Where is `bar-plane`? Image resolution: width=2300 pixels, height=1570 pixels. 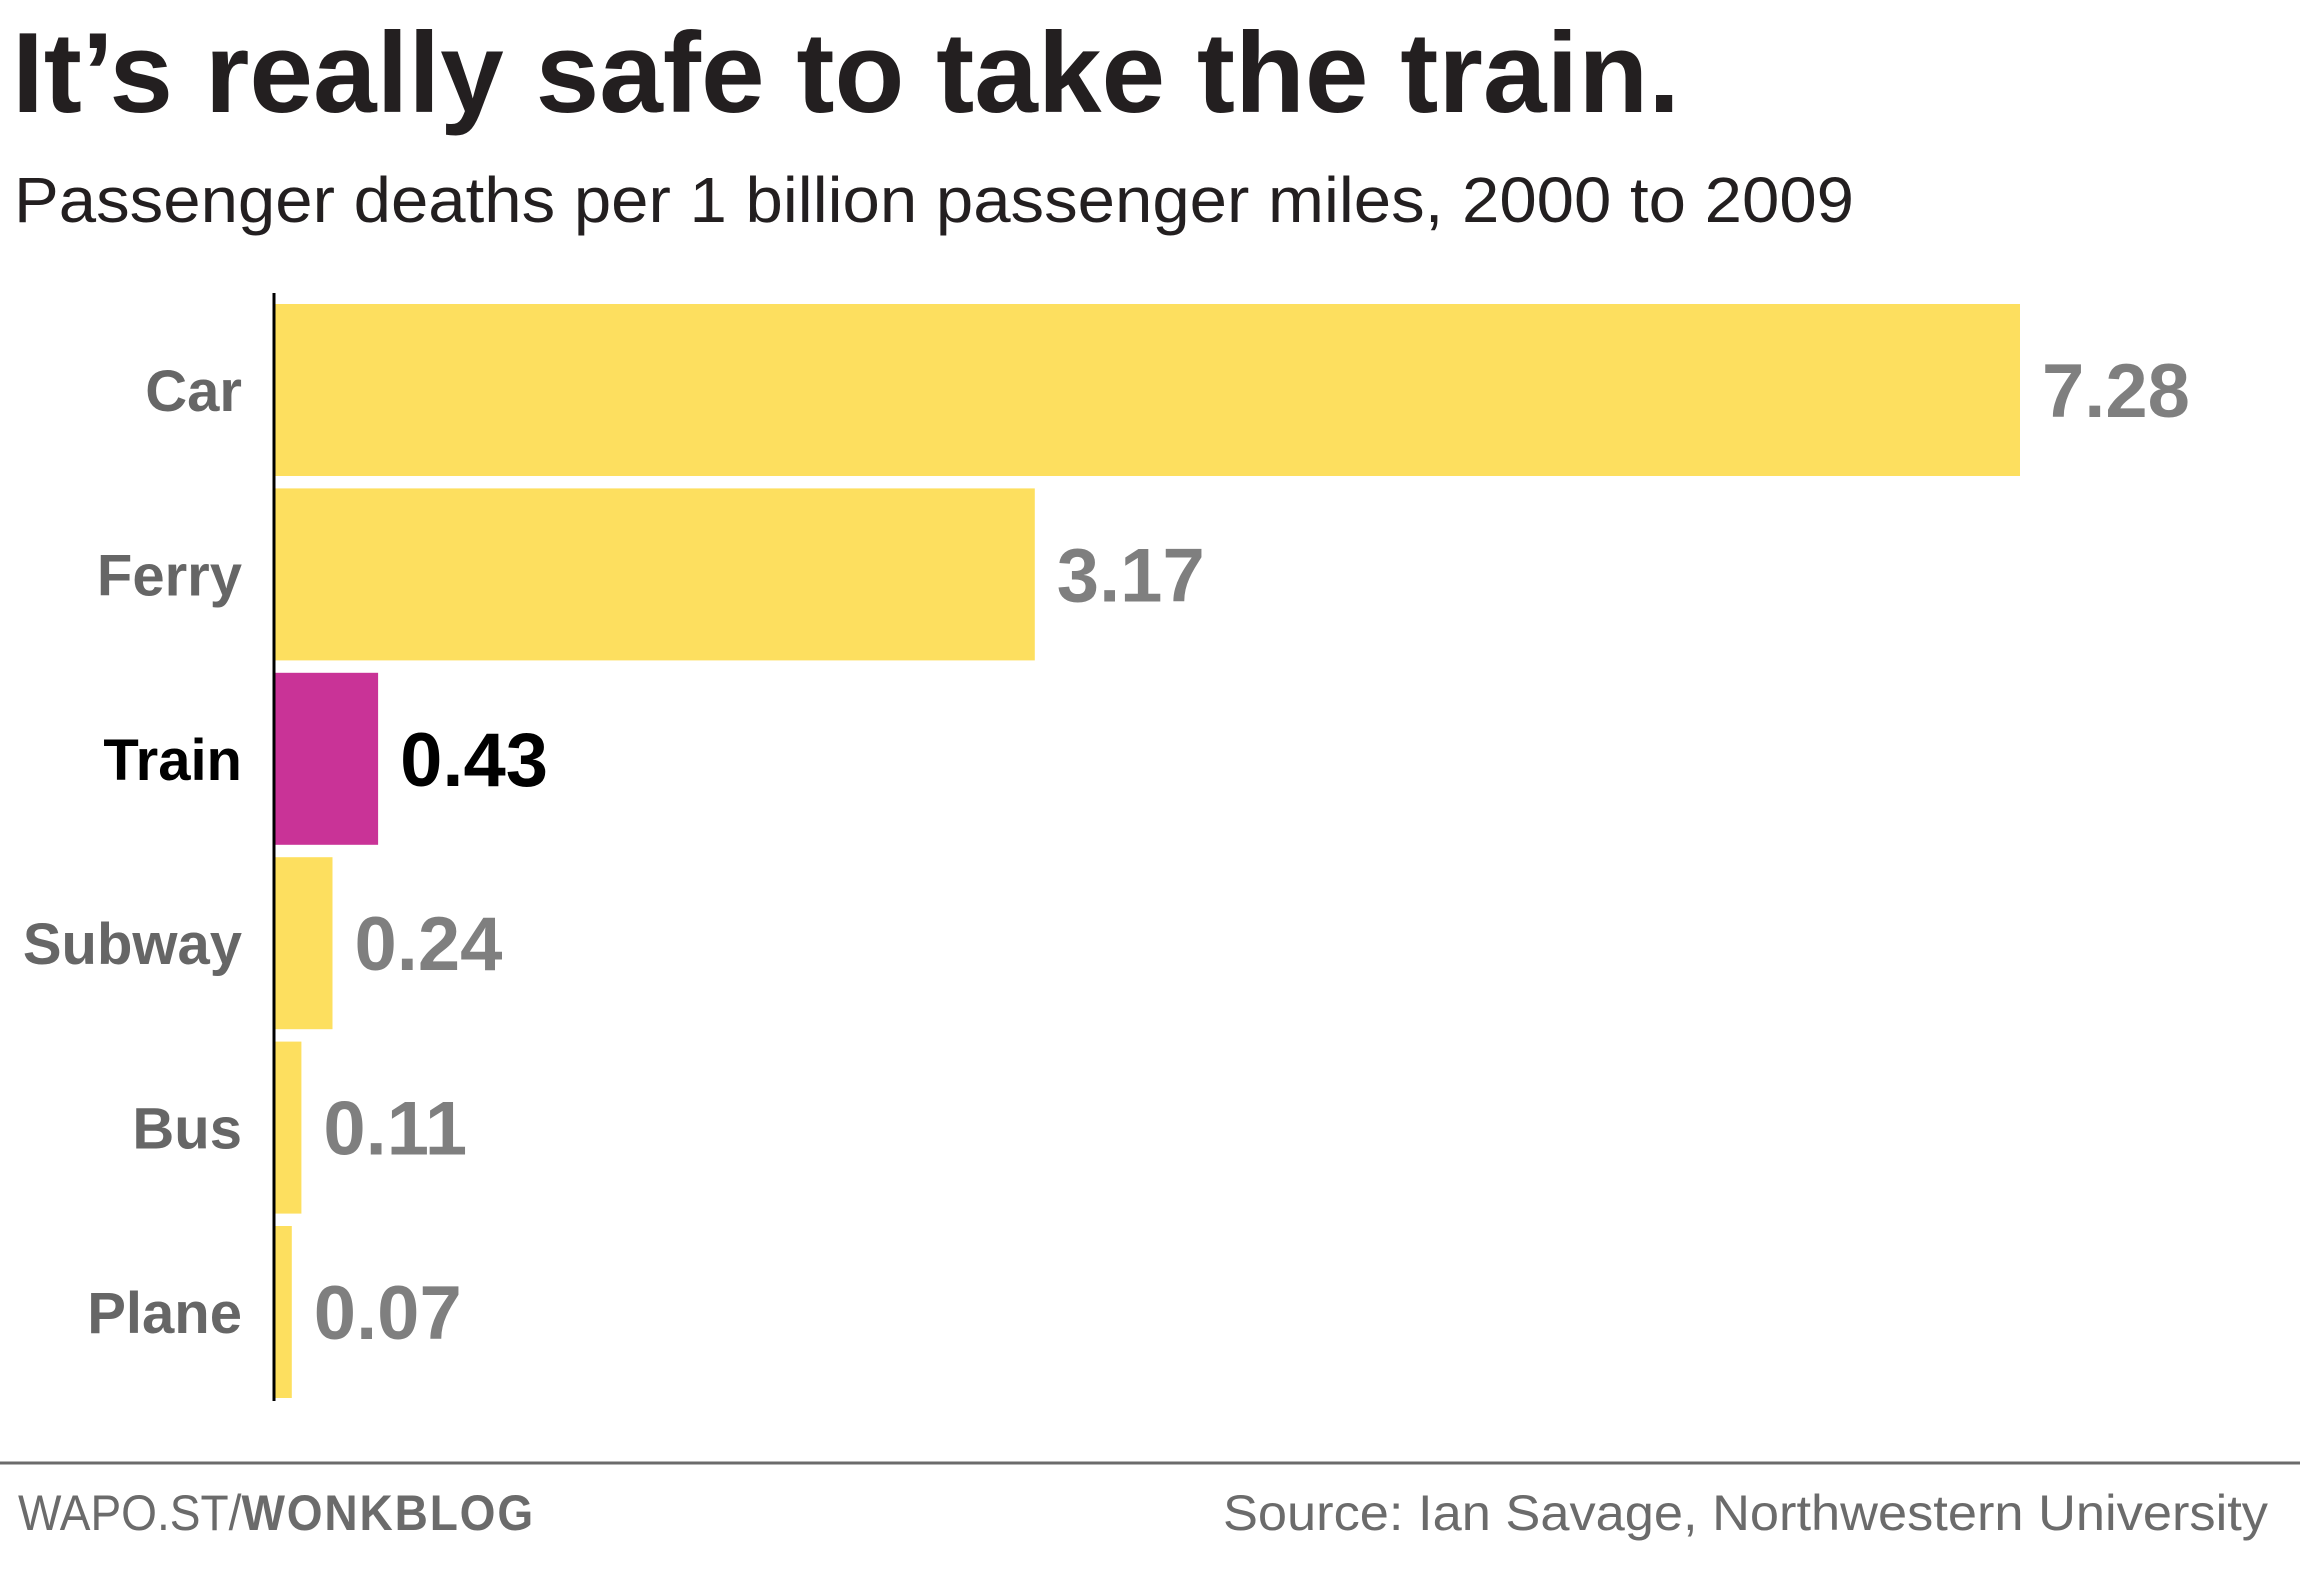 bar-plane is located at coordinates (283, 1312).